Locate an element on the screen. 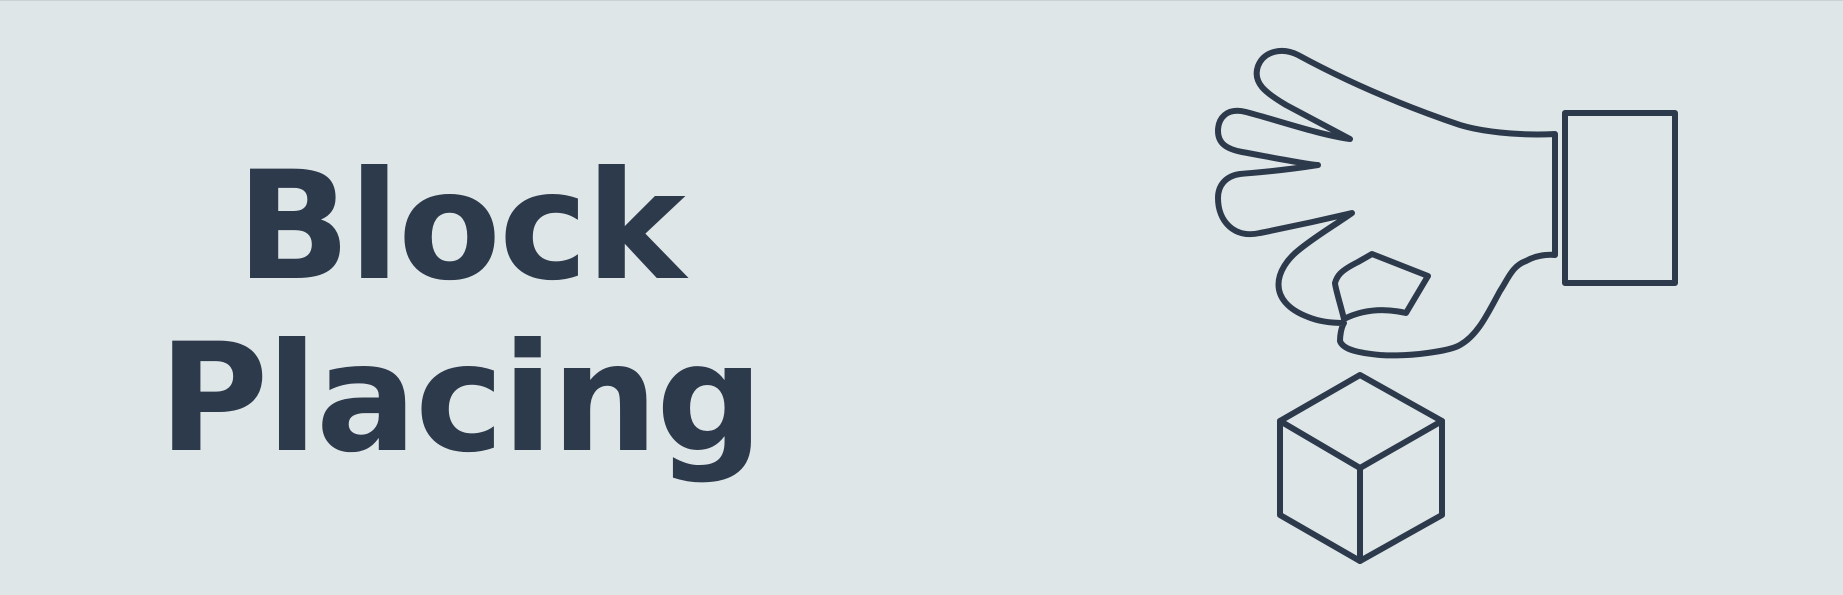 This screenshot has width=1843, height=595. title-line-2: Placing is located at coordinates (460, 399).